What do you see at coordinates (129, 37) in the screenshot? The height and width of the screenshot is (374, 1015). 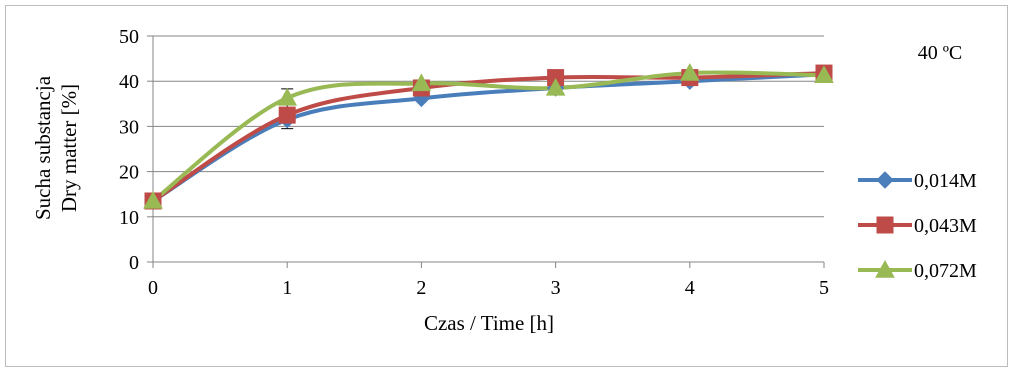 I see `y-tick-label: 50` at bounding box center [129, 37].